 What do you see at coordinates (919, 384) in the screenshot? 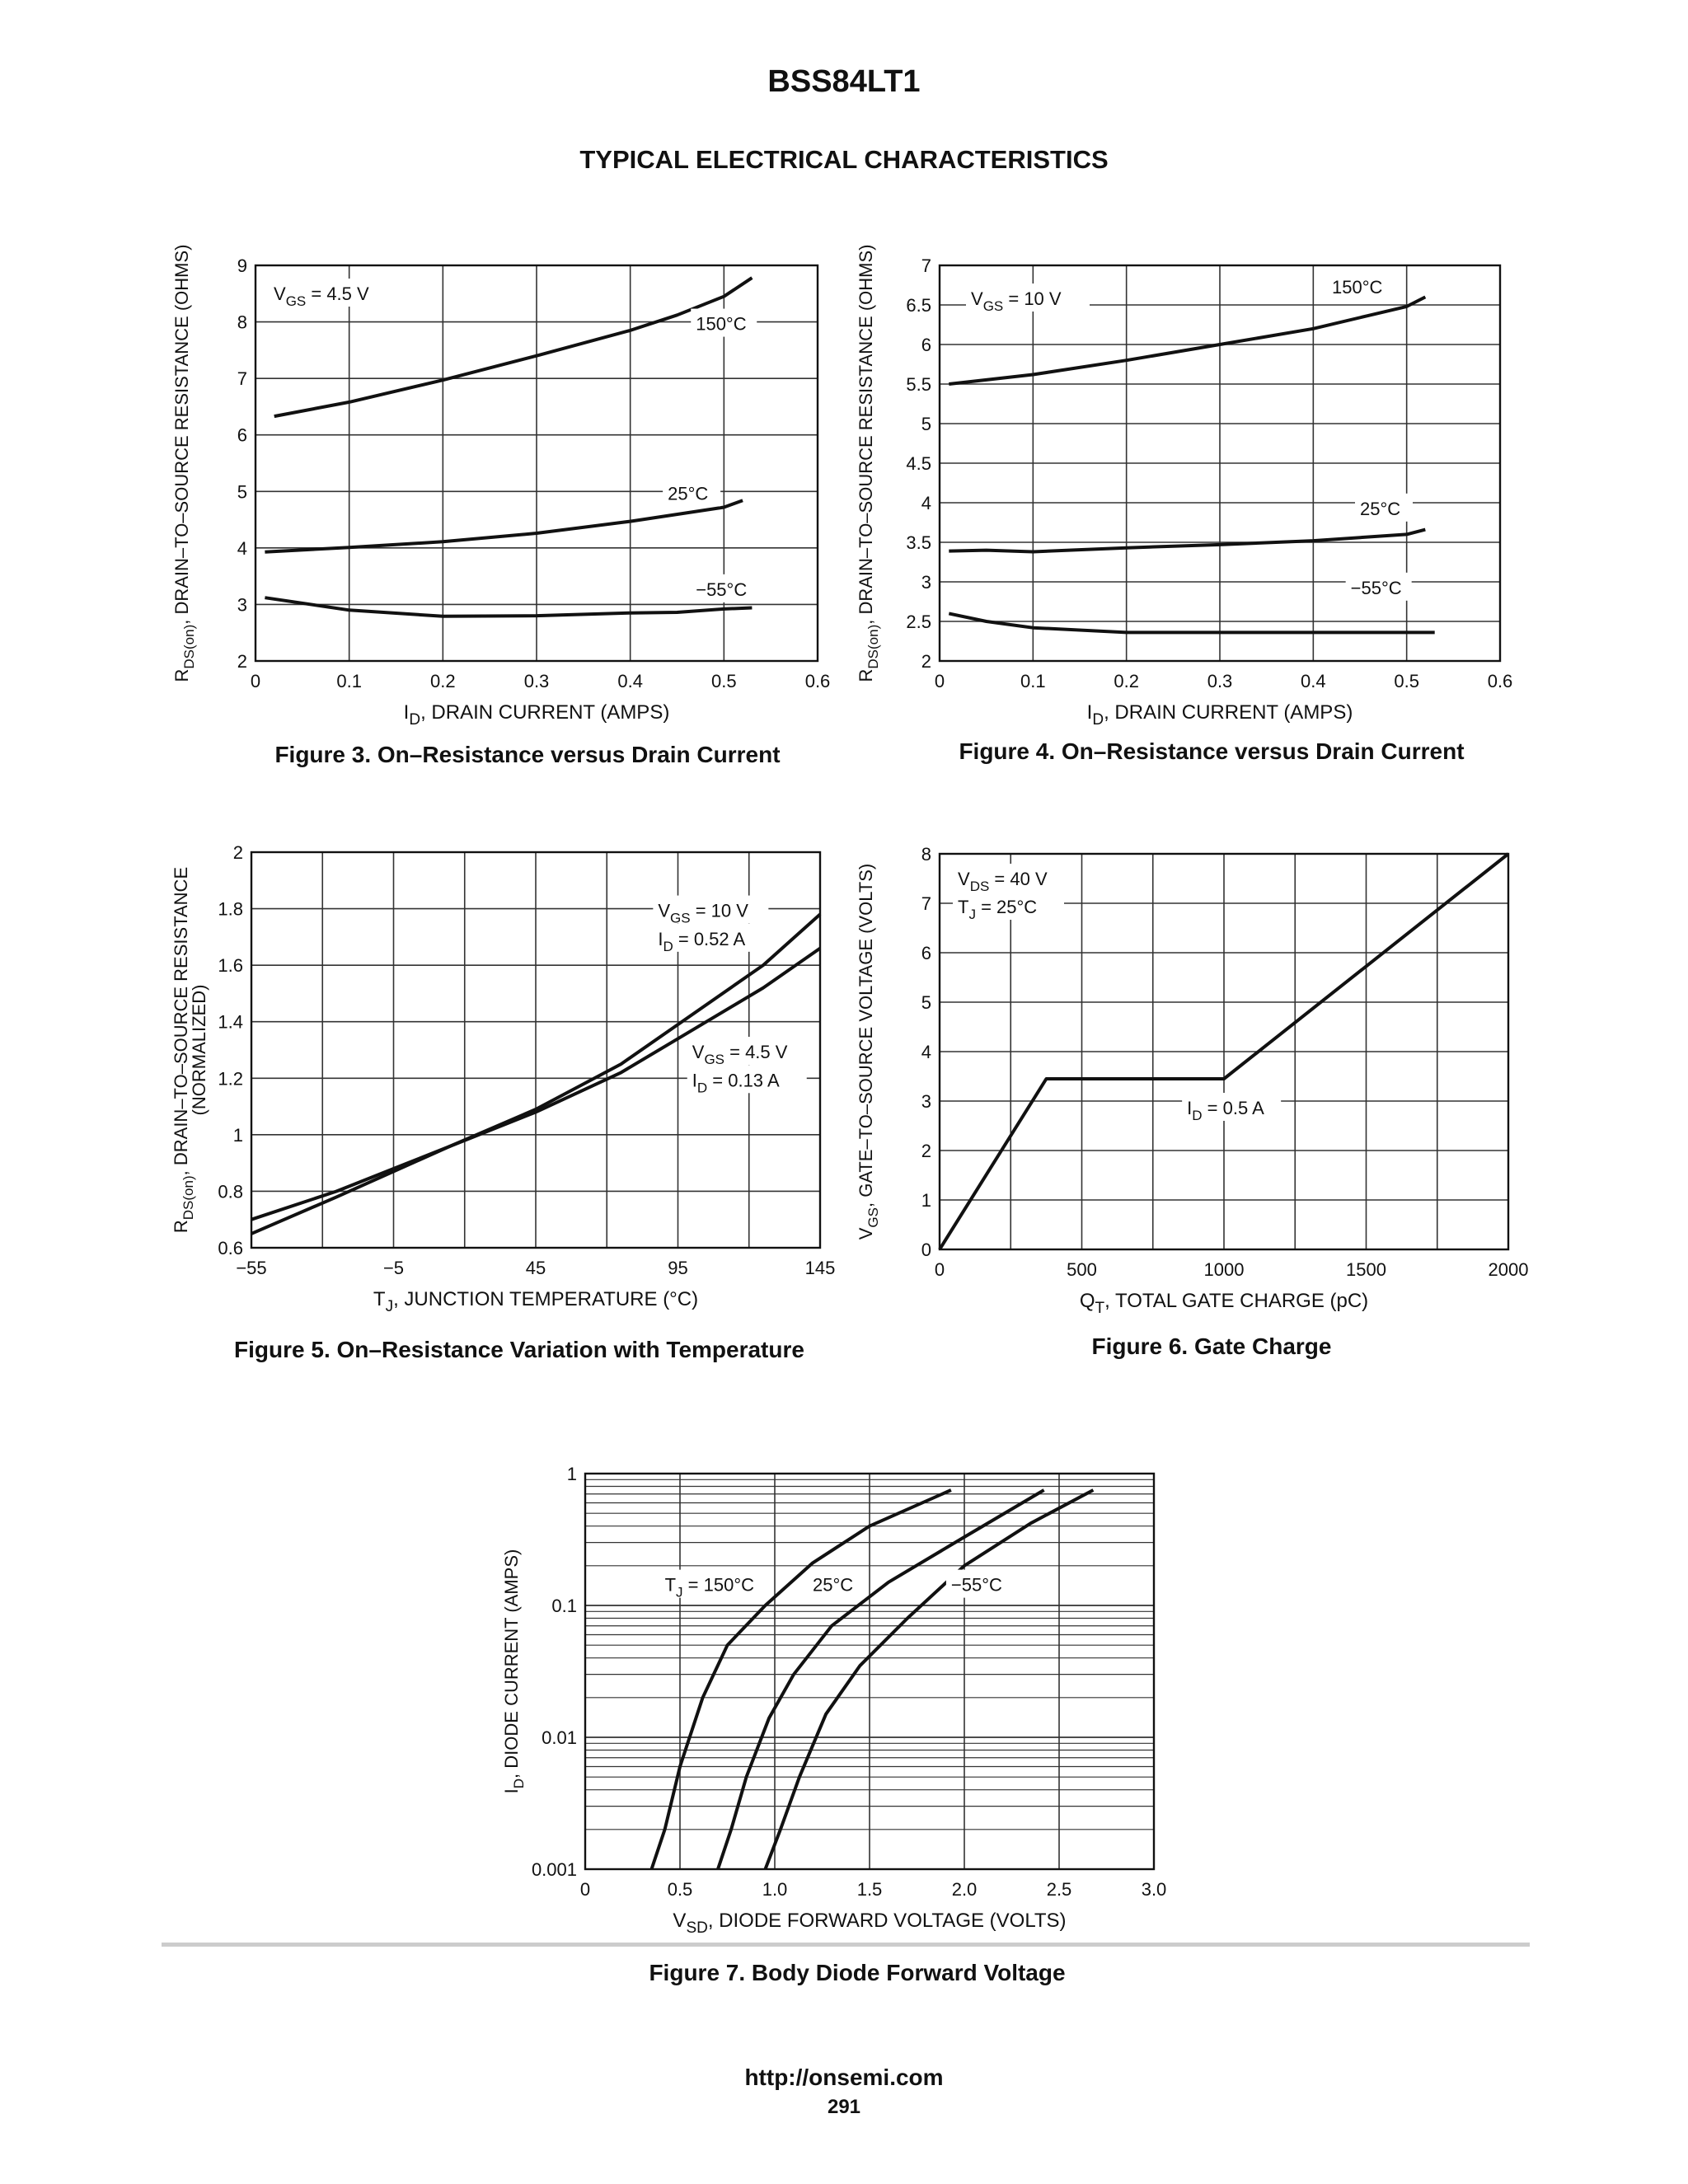
I see `y-tick-label: 5.5` at bounding box center [919, 384].